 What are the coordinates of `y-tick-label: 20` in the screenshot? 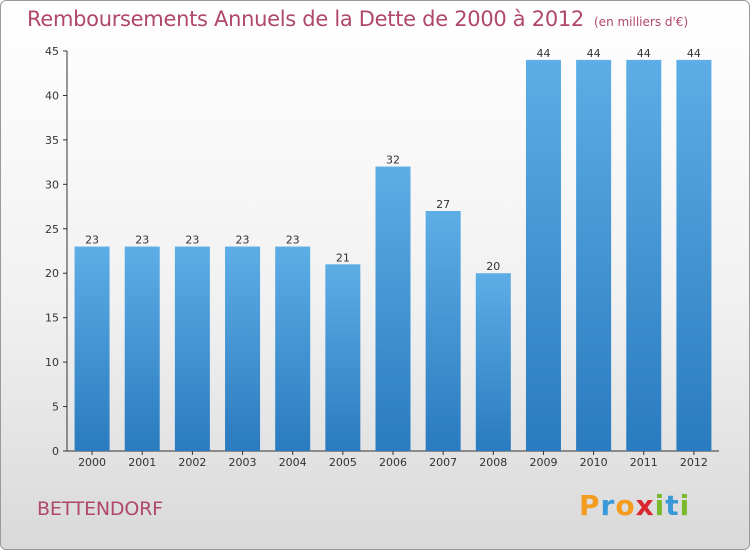 It's located at (52, 273).